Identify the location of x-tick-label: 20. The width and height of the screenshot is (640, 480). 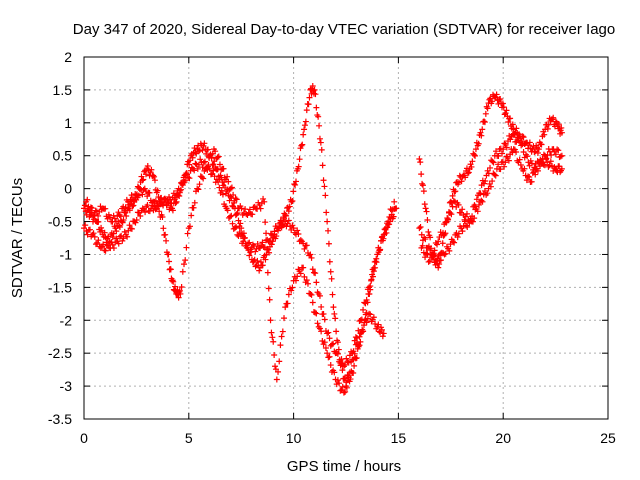
(503, 438).